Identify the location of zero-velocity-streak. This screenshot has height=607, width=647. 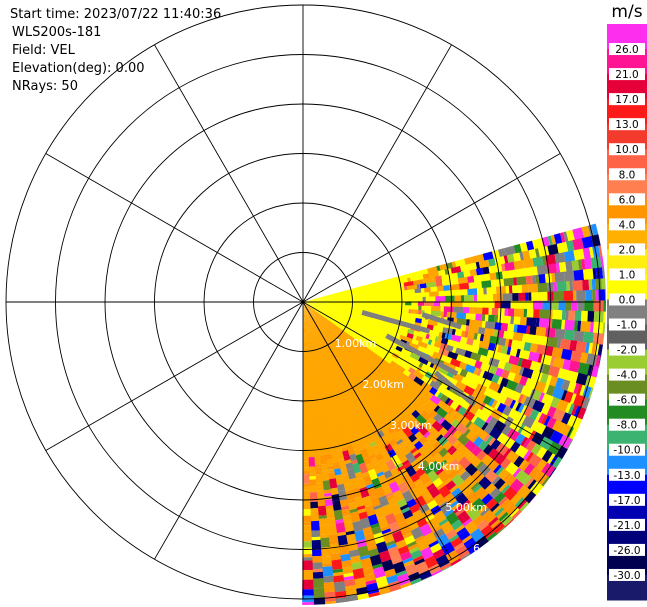
(396, 322).